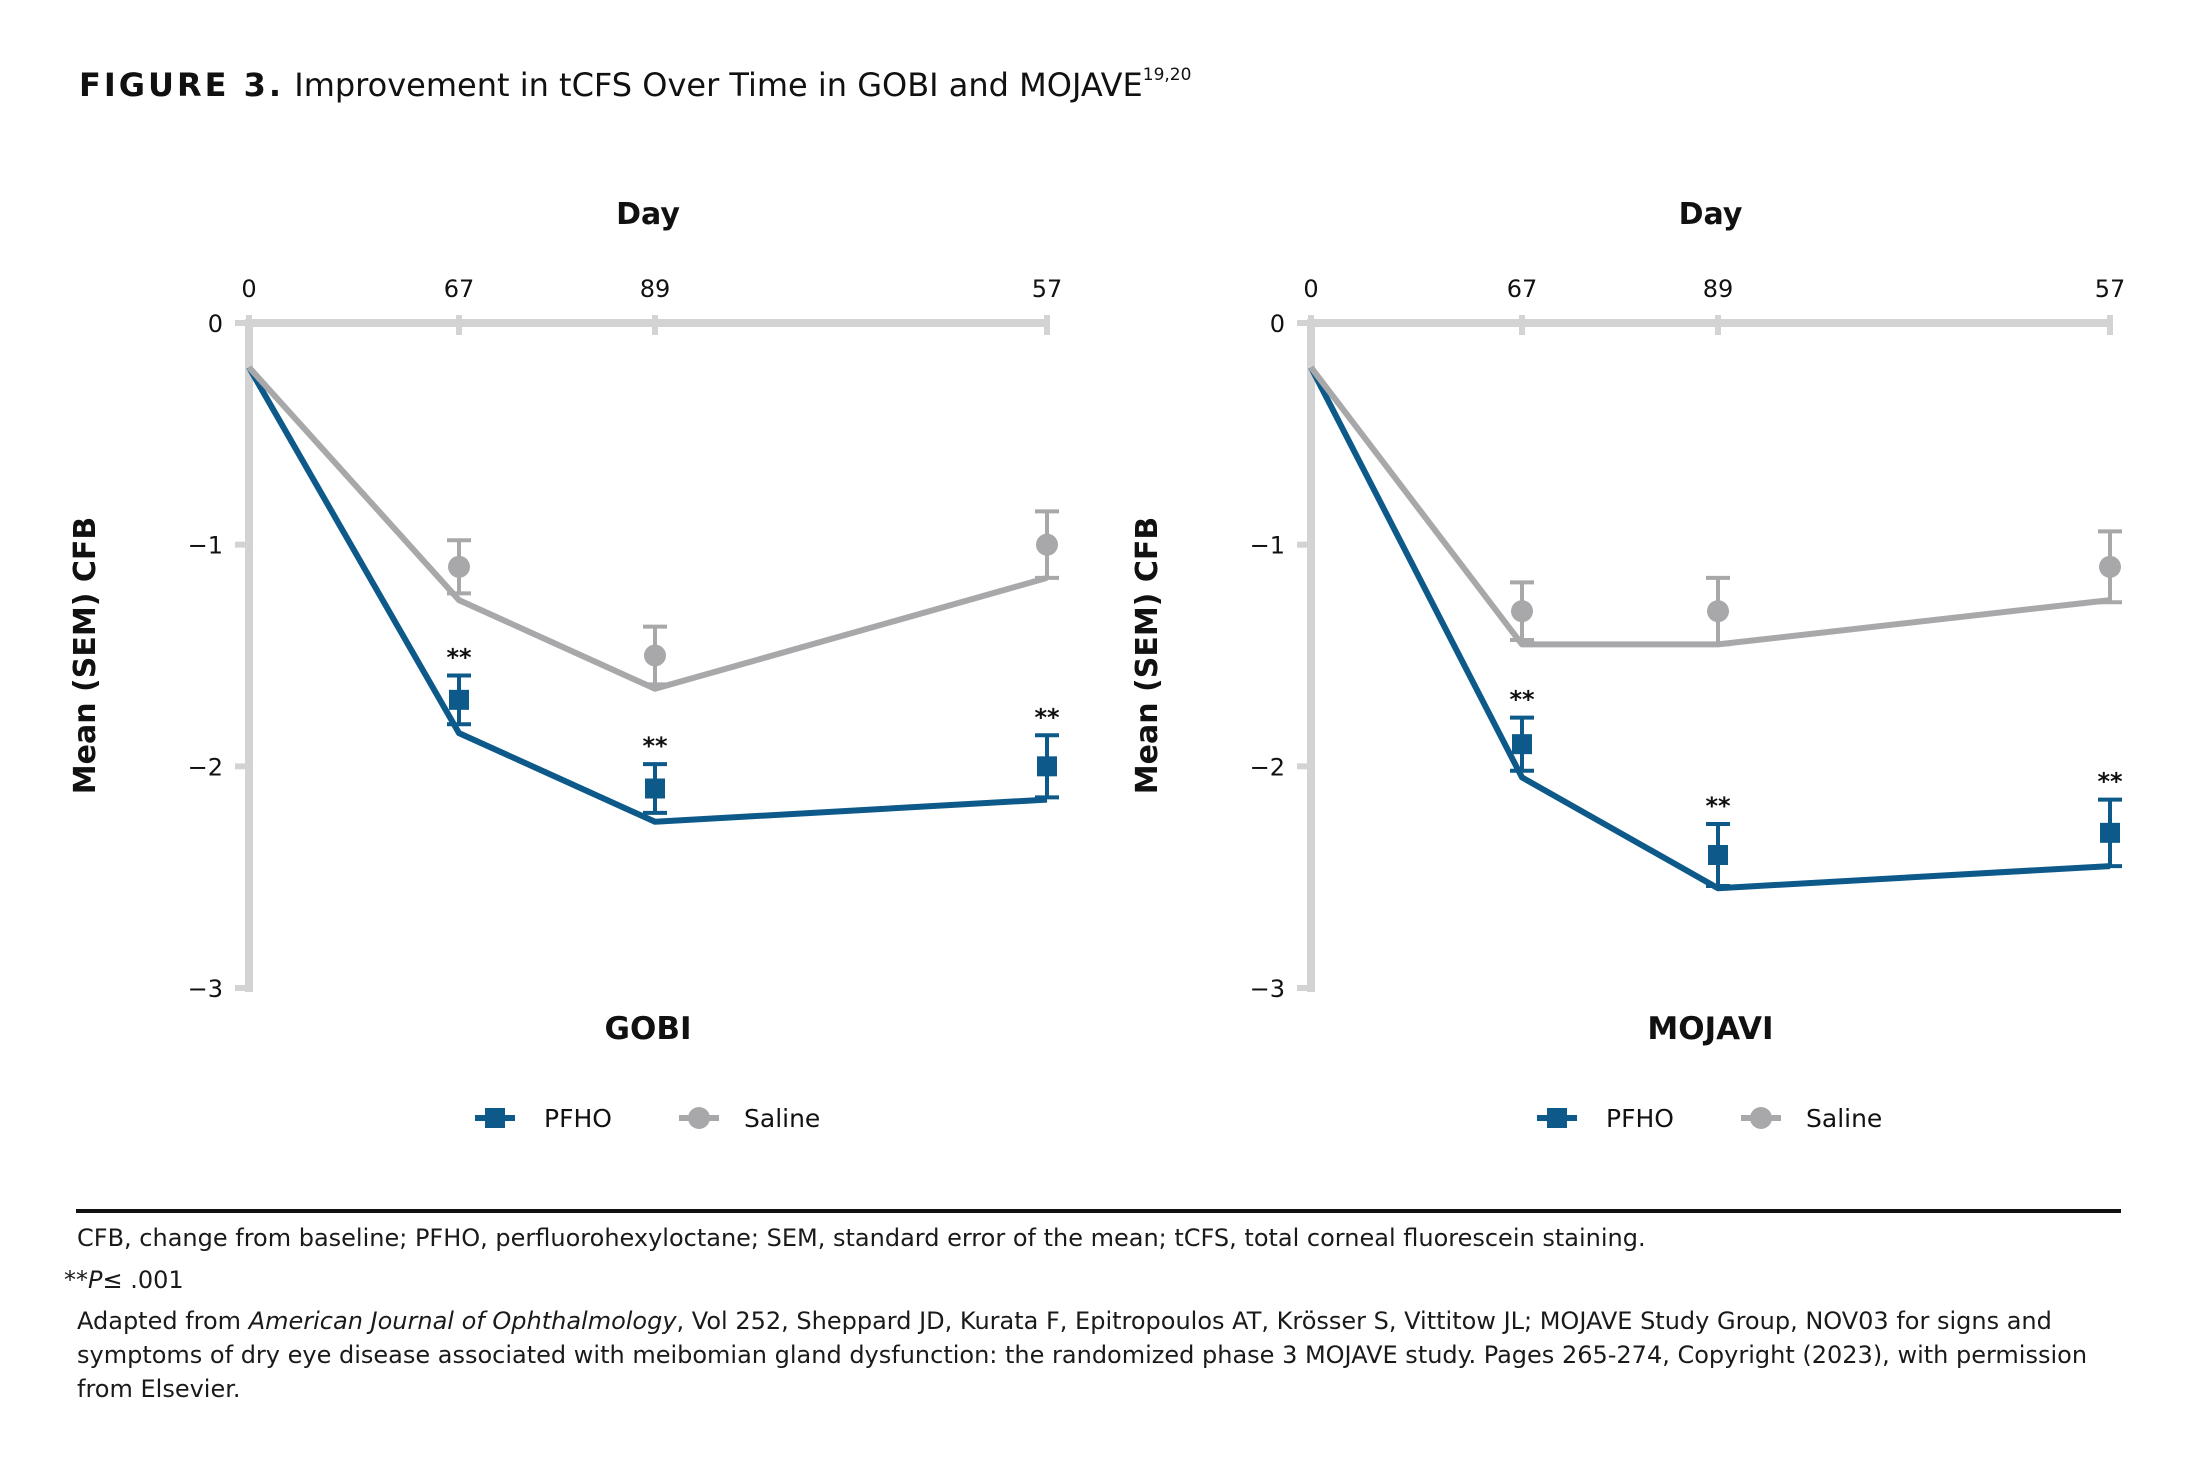 This screenshot has height=1467, width=2187. What do you see at coordinates (648, 214) in the screenshot?
I see `chart1-x-axis-title: Day` at bounding box center [648, 214].